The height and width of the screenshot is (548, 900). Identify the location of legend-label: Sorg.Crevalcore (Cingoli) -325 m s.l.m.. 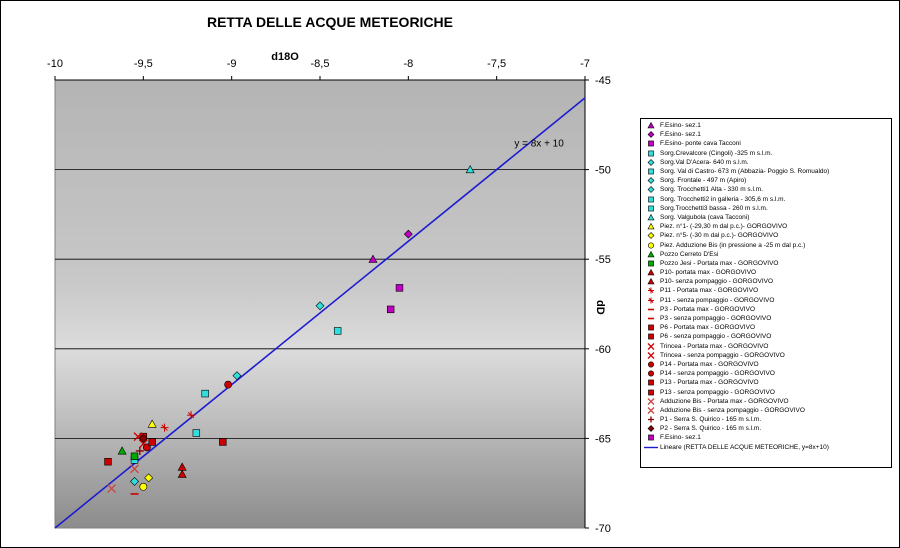
(716, 153).